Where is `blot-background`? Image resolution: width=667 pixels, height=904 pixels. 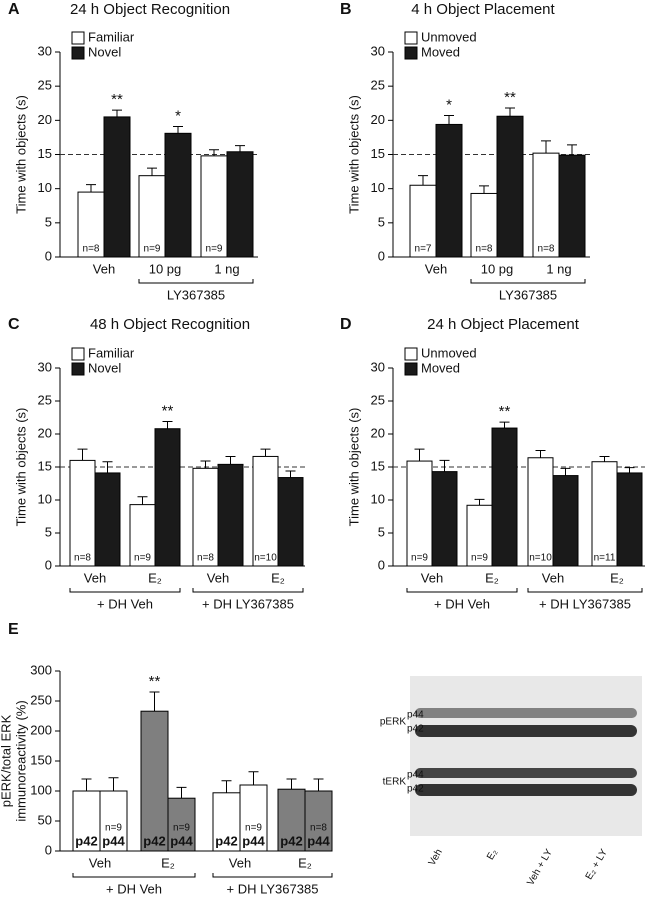 blot-background is located at coordinates (526, 756).